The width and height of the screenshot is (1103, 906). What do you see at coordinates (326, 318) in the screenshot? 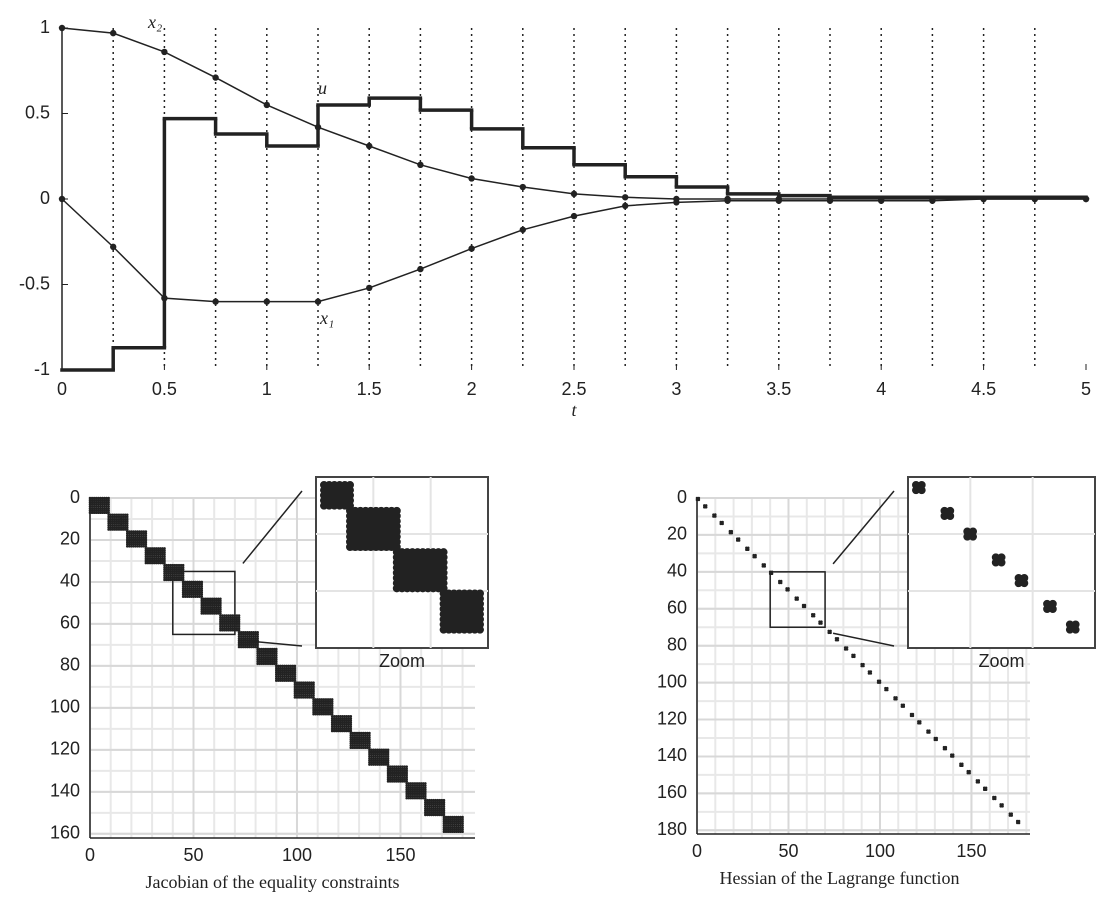
I see `series-label: x₁` at bounding box center [326, 318].